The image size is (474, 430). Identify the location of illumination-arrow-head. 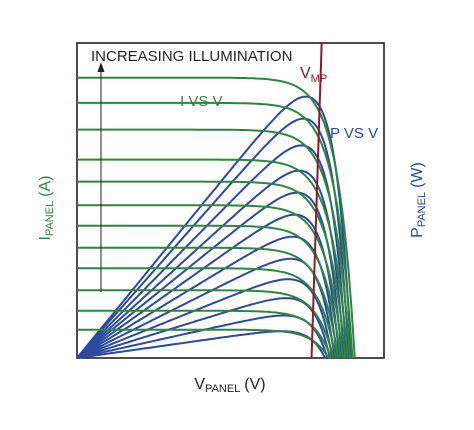
(101, 67).